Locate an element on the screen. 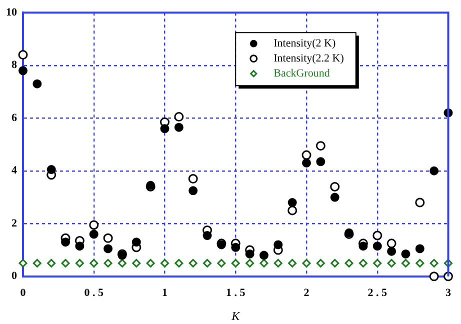  legend-label: Intensity(2.2 K) is located at coordinates (309, 58).